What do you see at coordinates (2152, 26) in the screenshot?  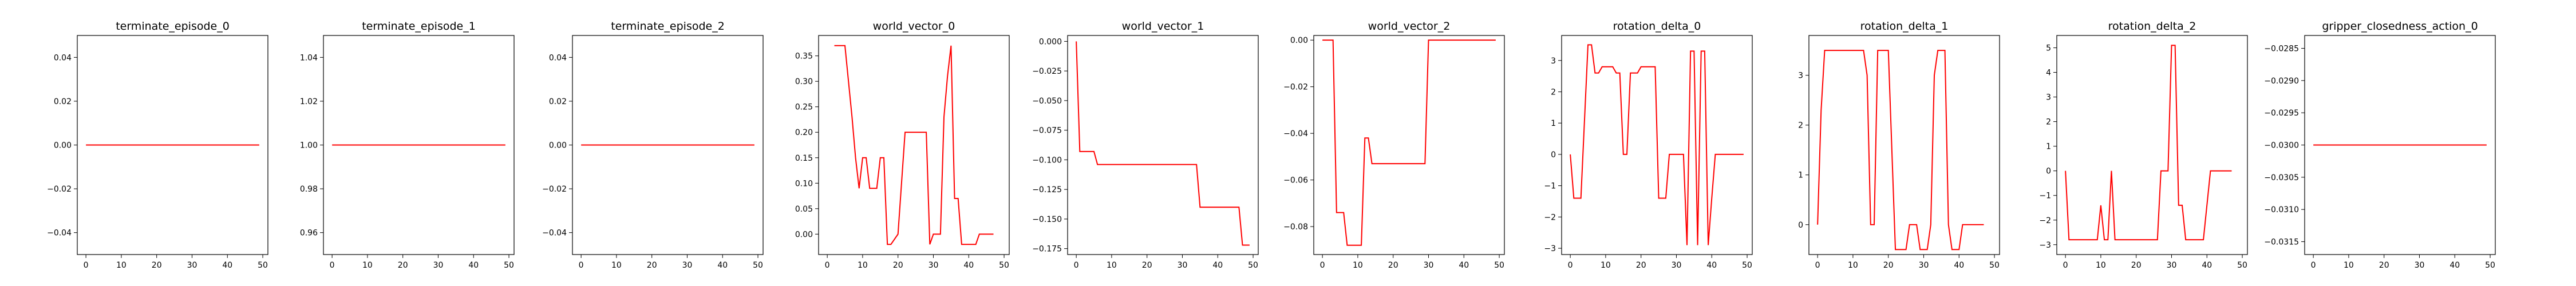 I see `subplot-title: rotation_delta_2` at bounding box center [2152, 26].